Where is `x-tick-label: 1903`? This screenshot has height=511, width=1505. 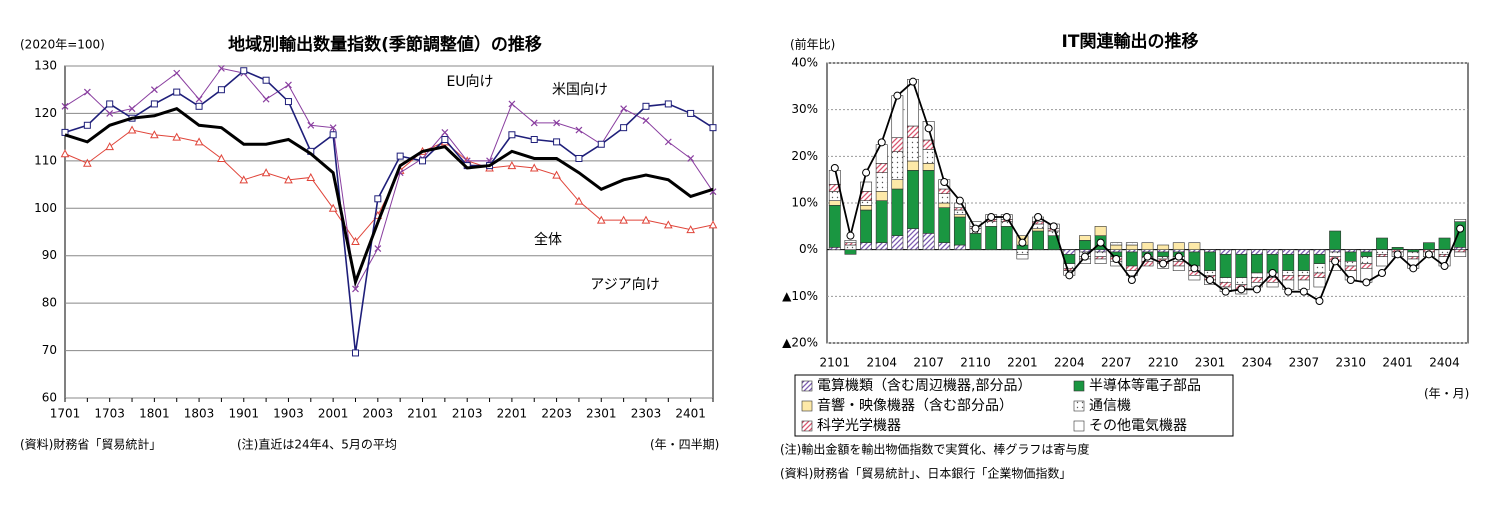 x-tick-label: 1903 is located at coordinates (288, 414).